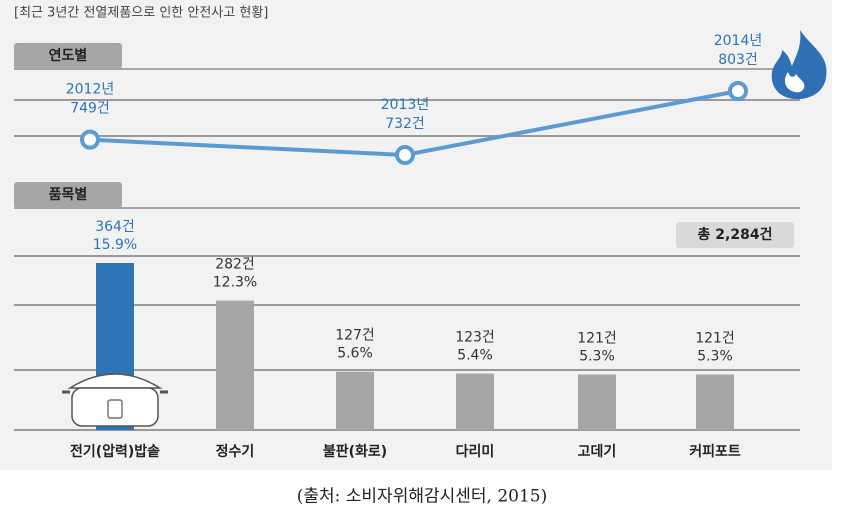 The width and height of the screenshot is (845, 517). What do you see at coordinates (235, 451) in the screenshot?
I see `x-tick-label: 정수기` at bounding box center [235, 451].